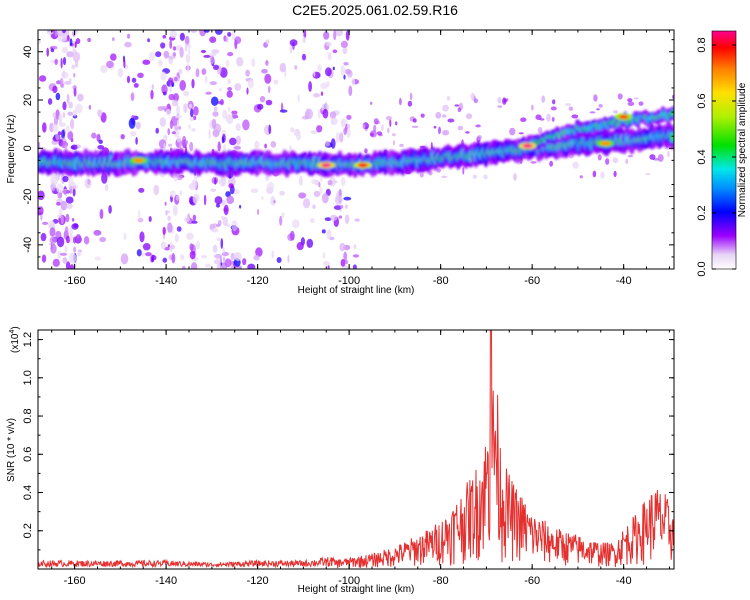 The image size is (750, 600). Describe the element at coordinates (349, 281) in the screenshot. I see `spectrogram-x-tick-label: -100` at that location.